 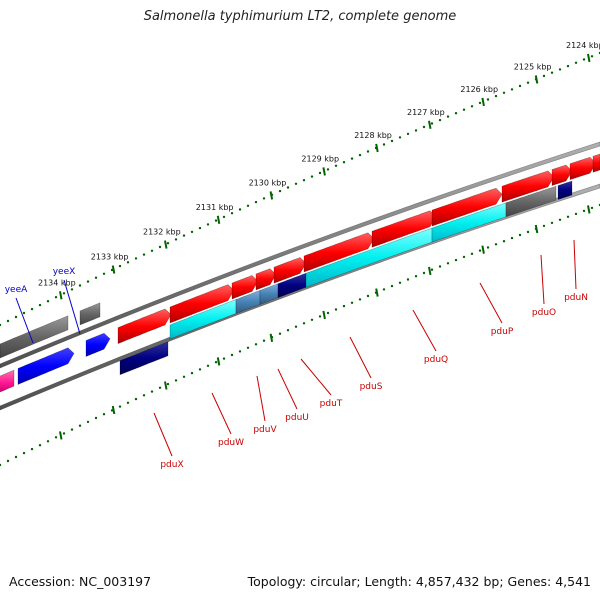 I want to click on forward-gene-left, so click(x=7, y=381).